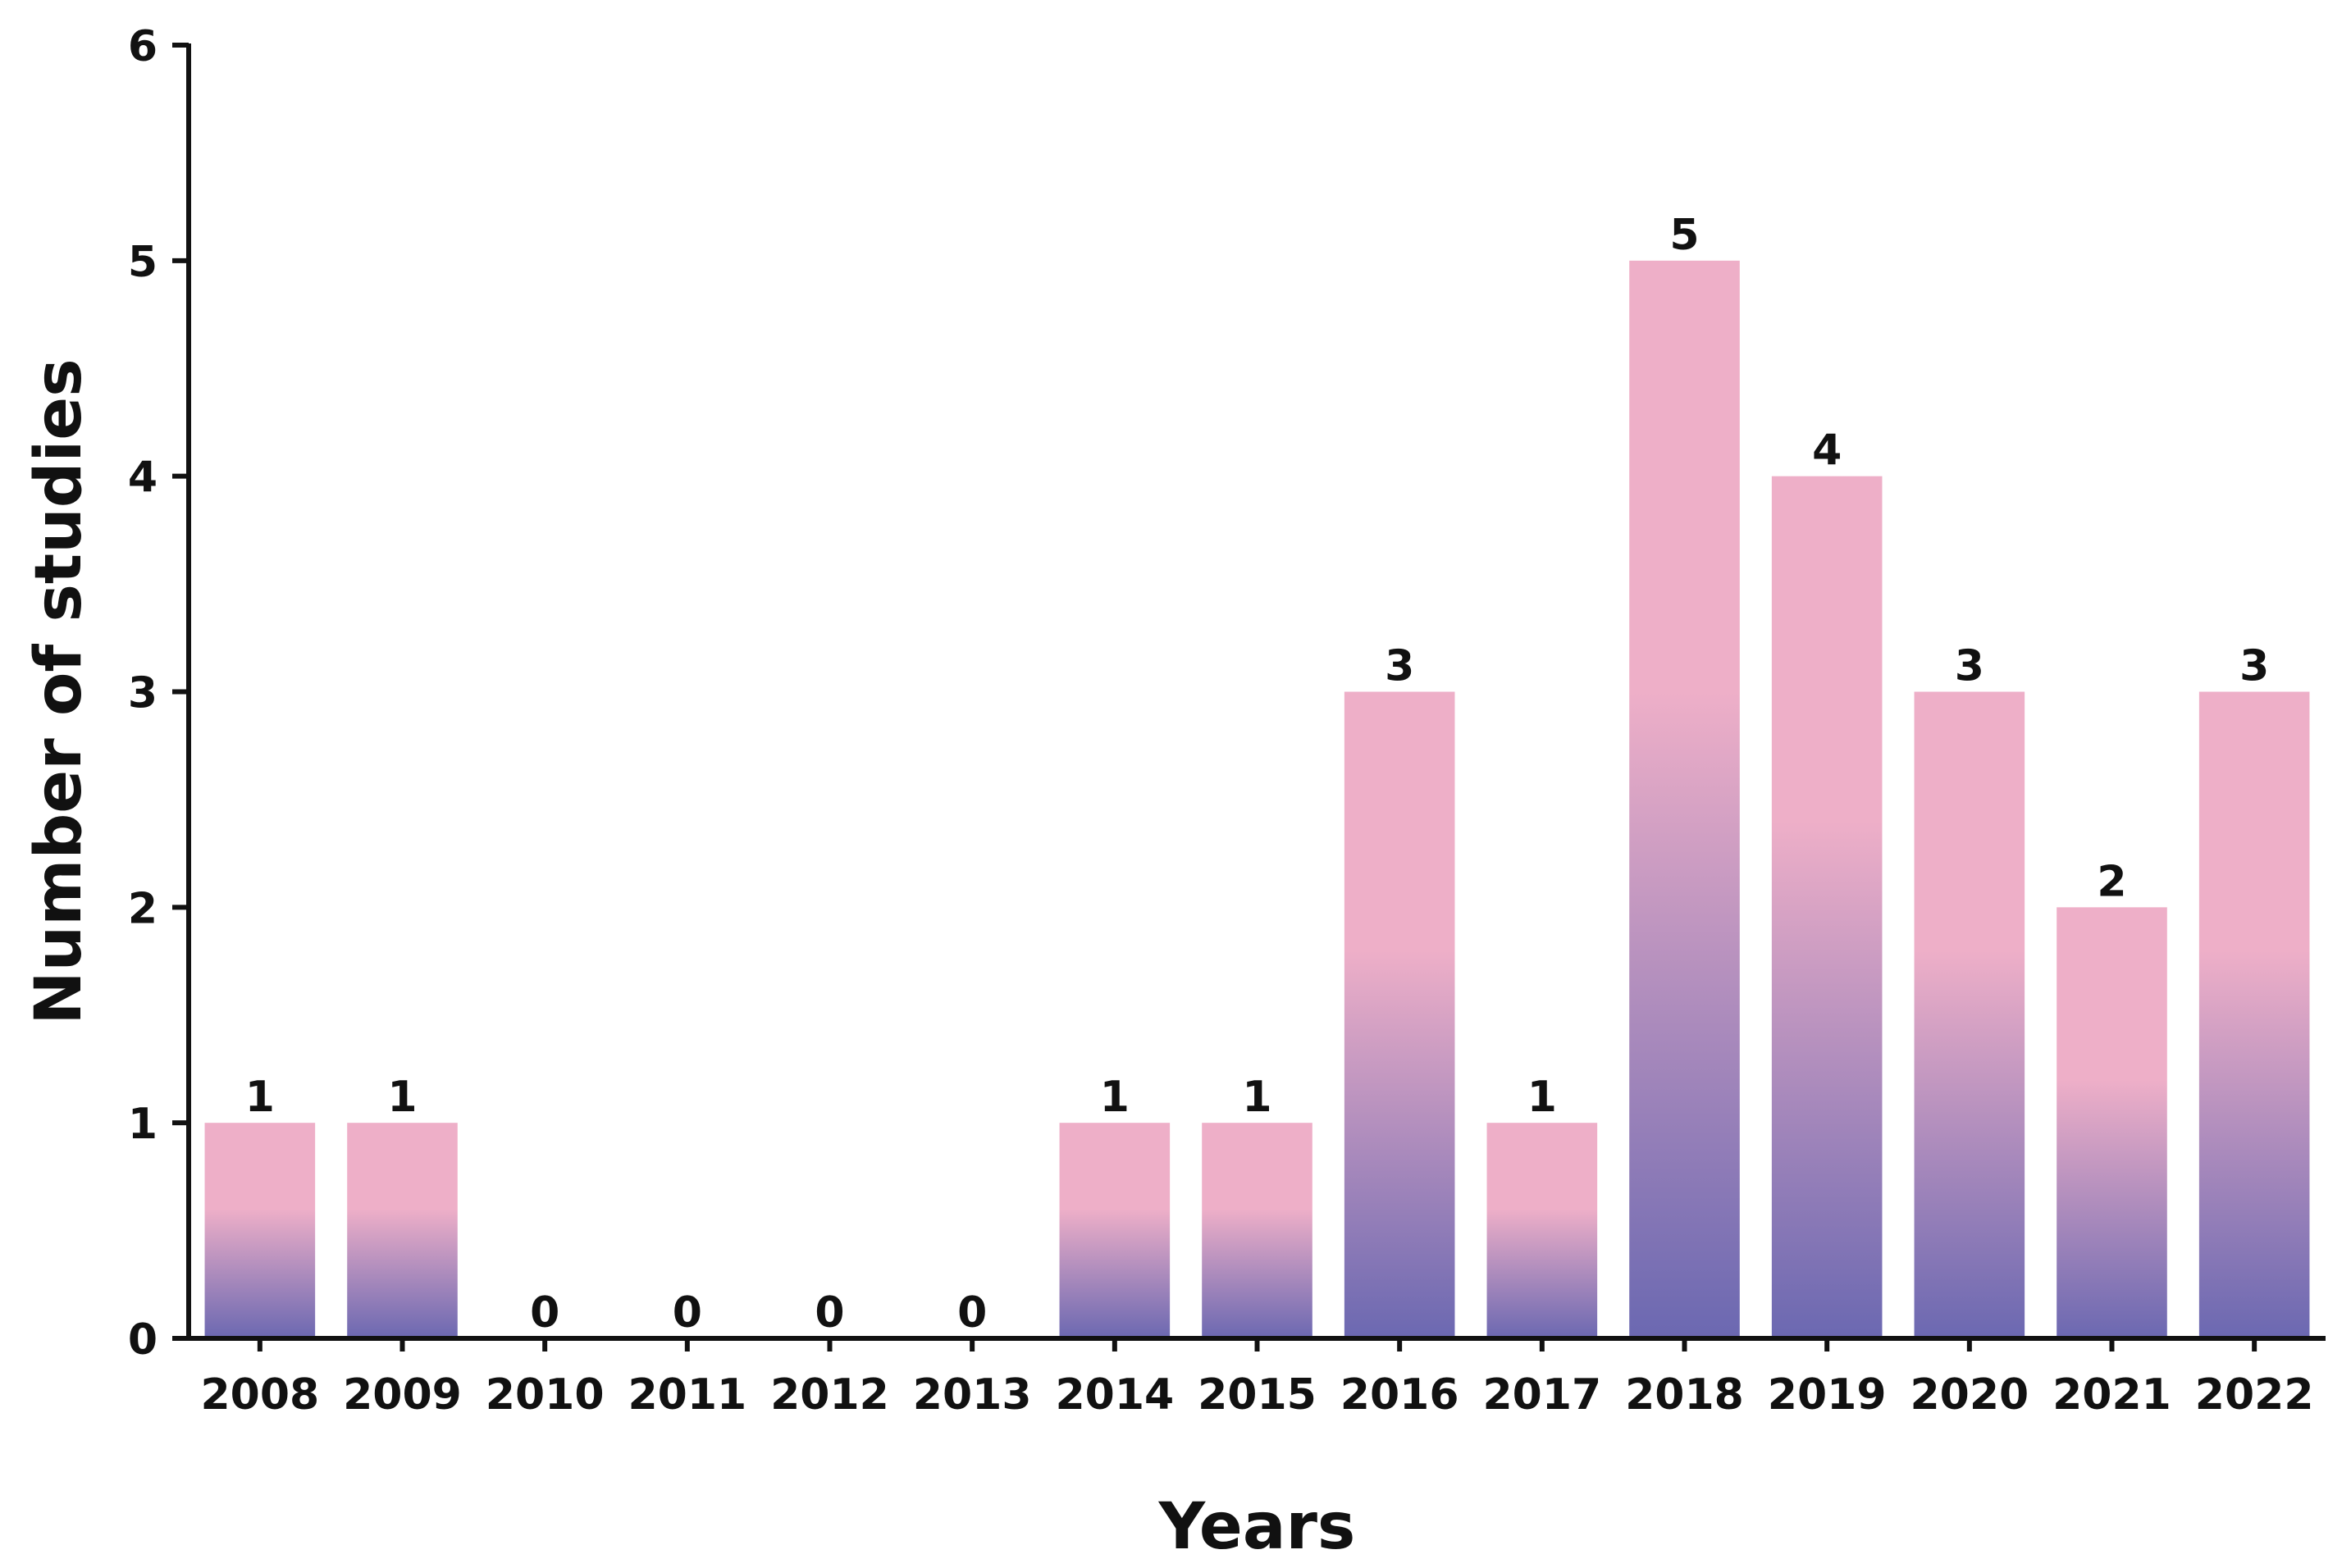 Image resolution: width=2351 pixels, height=1568 pixels. Describe the element at coordinates (972, 1395) in the screenshot. I see `x-tick-label-2013: 2013` at that location.